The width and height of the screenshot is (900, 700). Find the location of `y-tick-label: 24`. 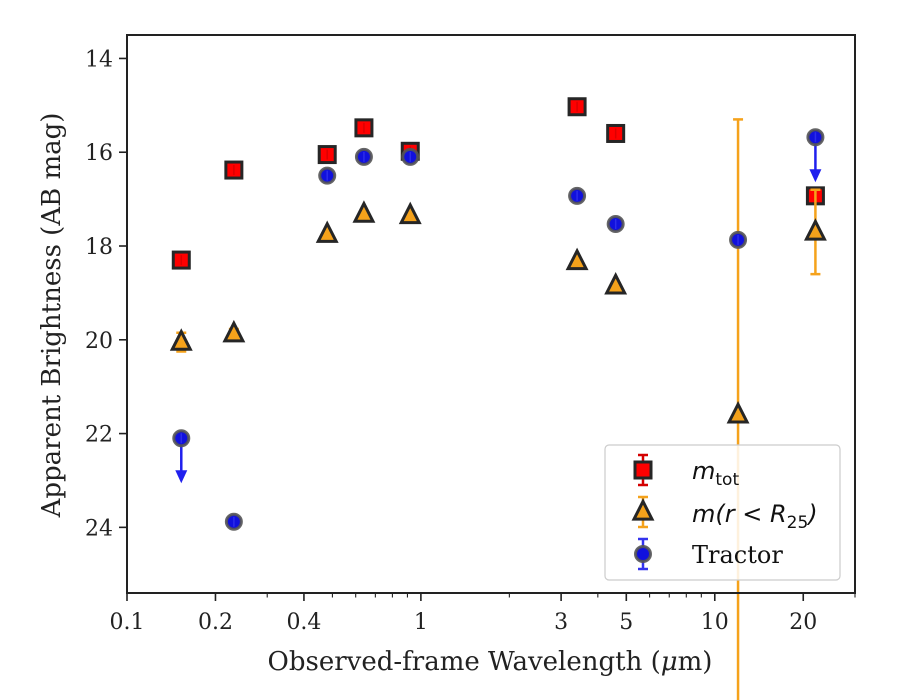

y-tick-label: 24 is located at coordinates (99, 528).